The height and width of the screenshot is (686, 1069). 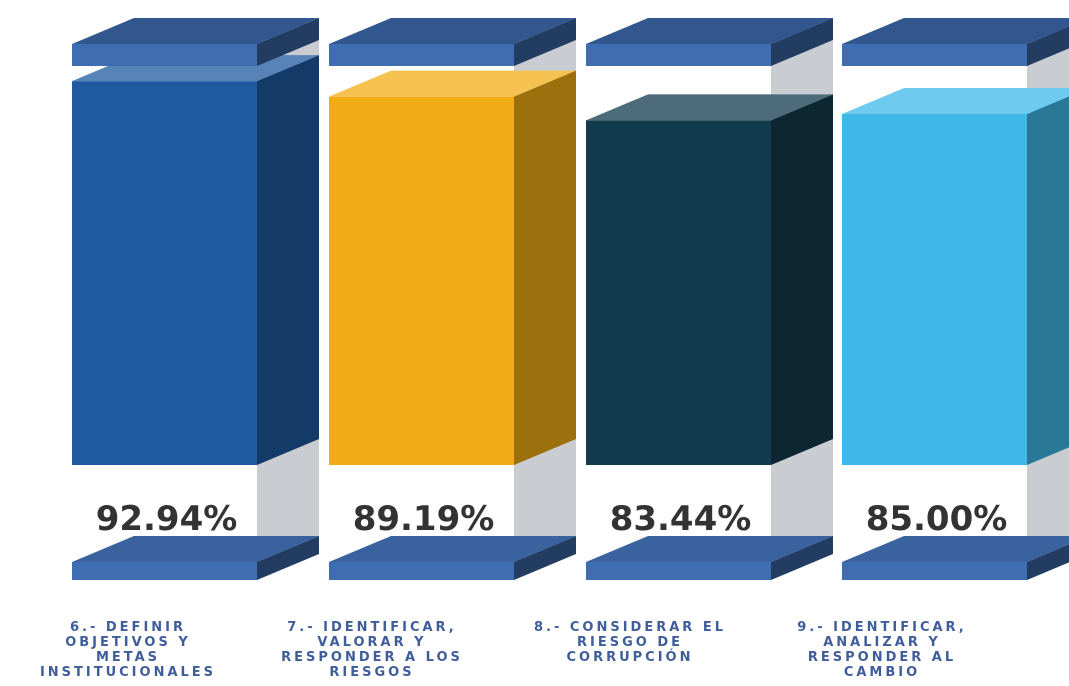 What do you see at coordinates (955, 549) in the screenshot?
I see `base-4-top` at bounding box center [955, 549].